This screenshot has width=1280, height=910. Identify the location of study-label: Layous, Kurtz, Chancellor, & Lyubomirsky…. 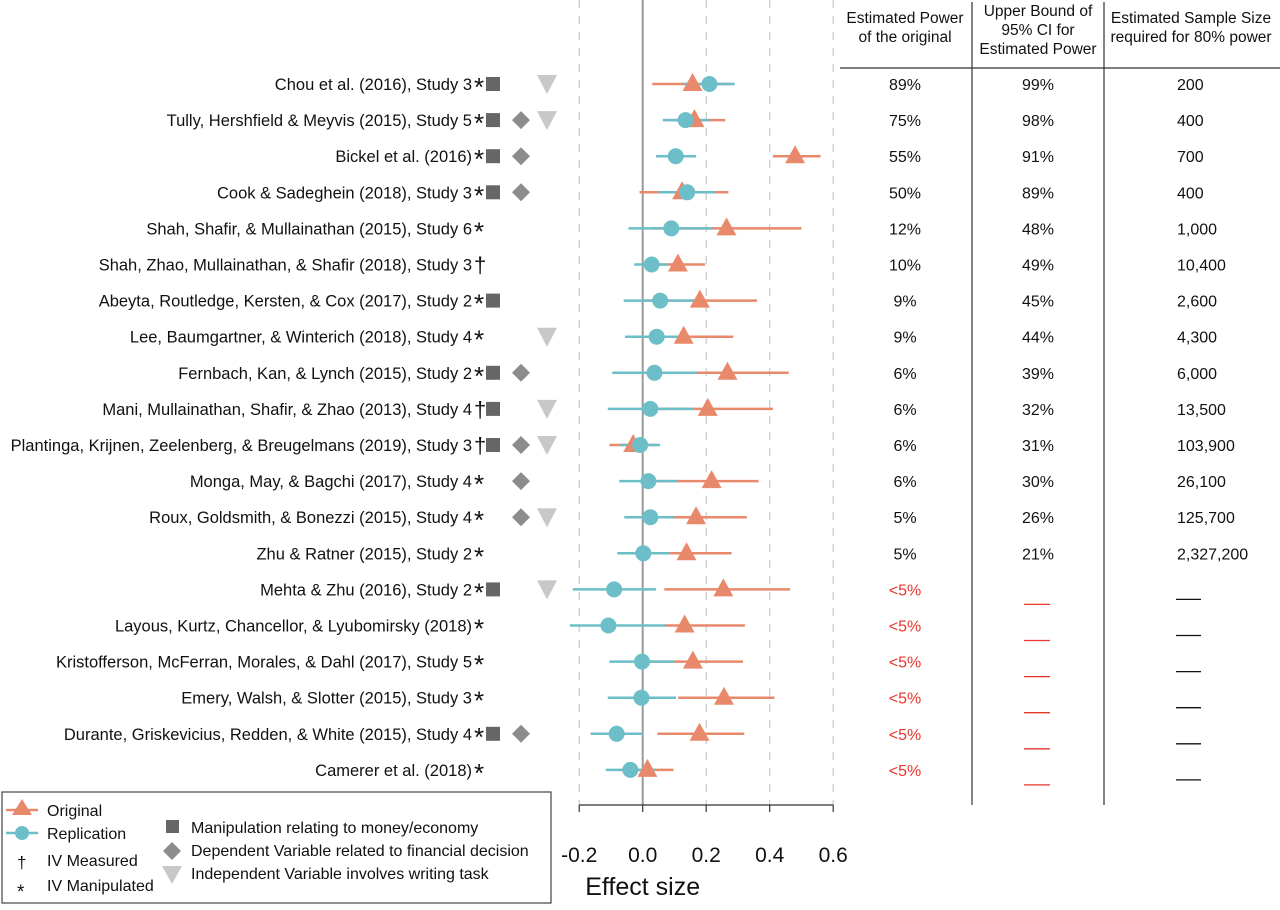
(293, 627).